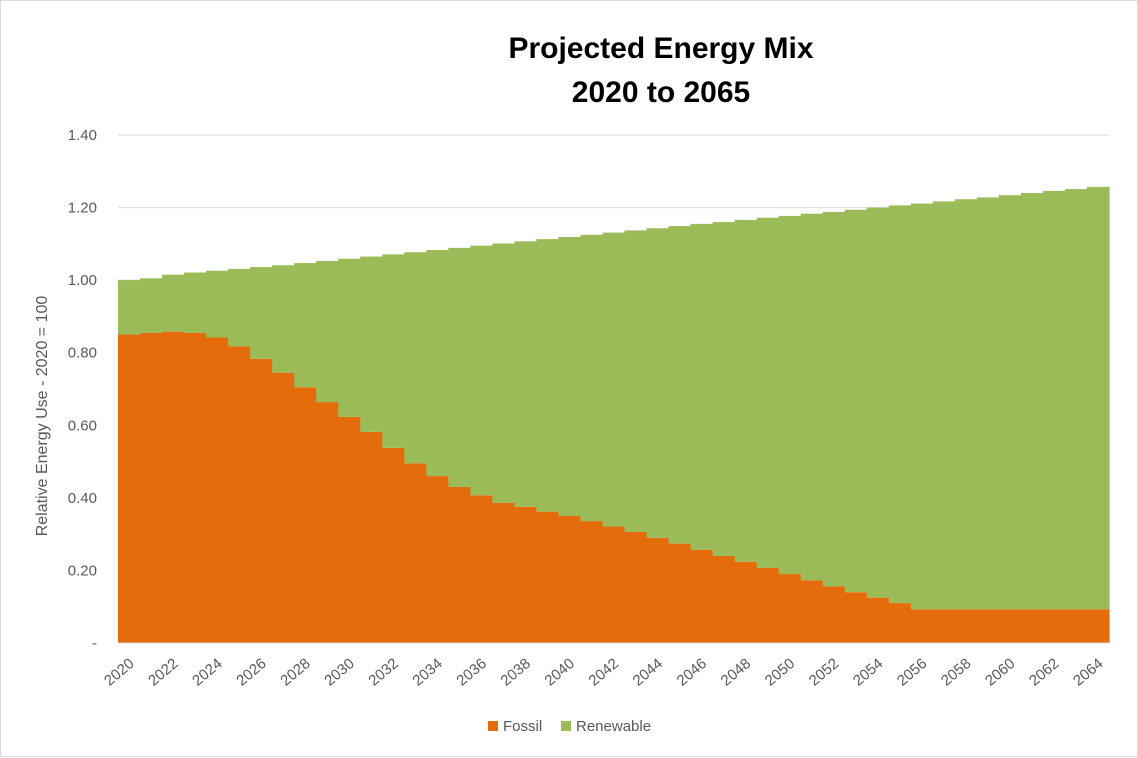 The height and width of the screenshot is (758, 1138). What do you see at coordinates (956, 672) in the screenshot?
I see `x-tick-label: 2058` at bounding box center [956, 672].